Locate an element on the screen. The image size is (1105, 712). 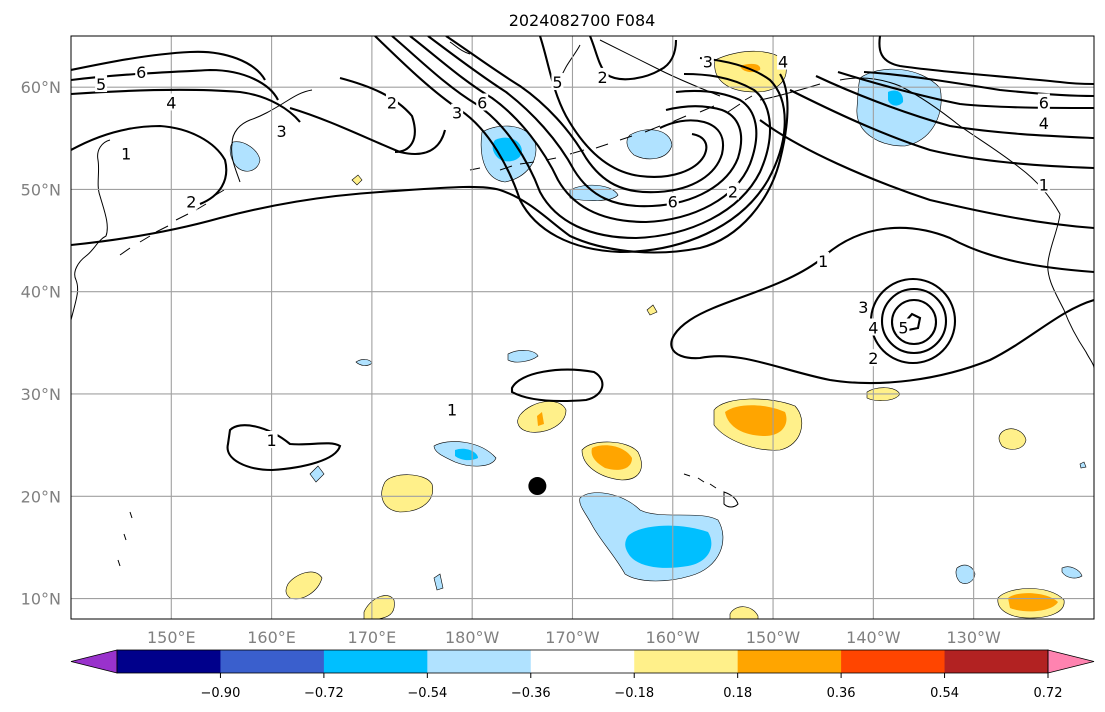
contour-line-6-west is located at coordinates (168, 65).